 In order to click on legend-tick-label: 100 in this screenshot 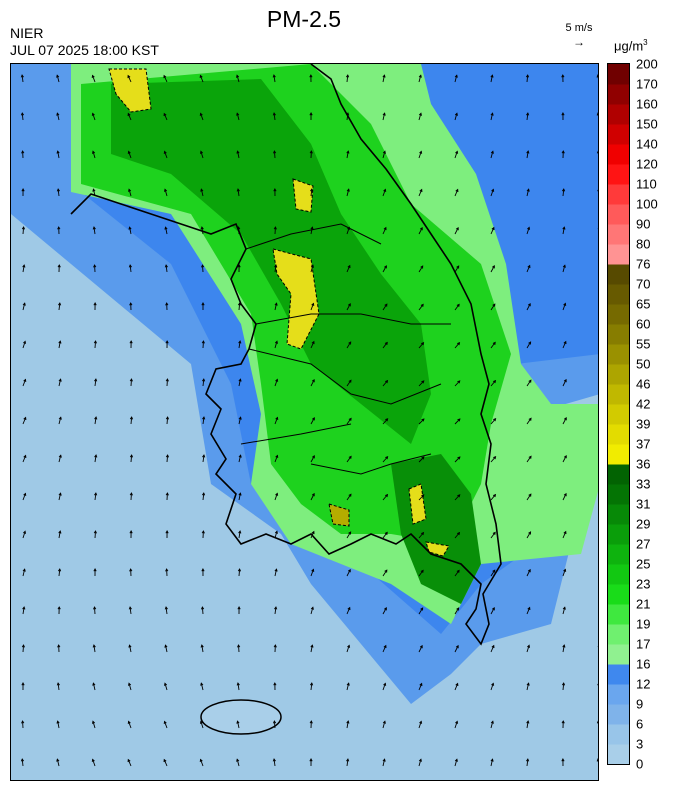, I will do `click(647, 204)`.